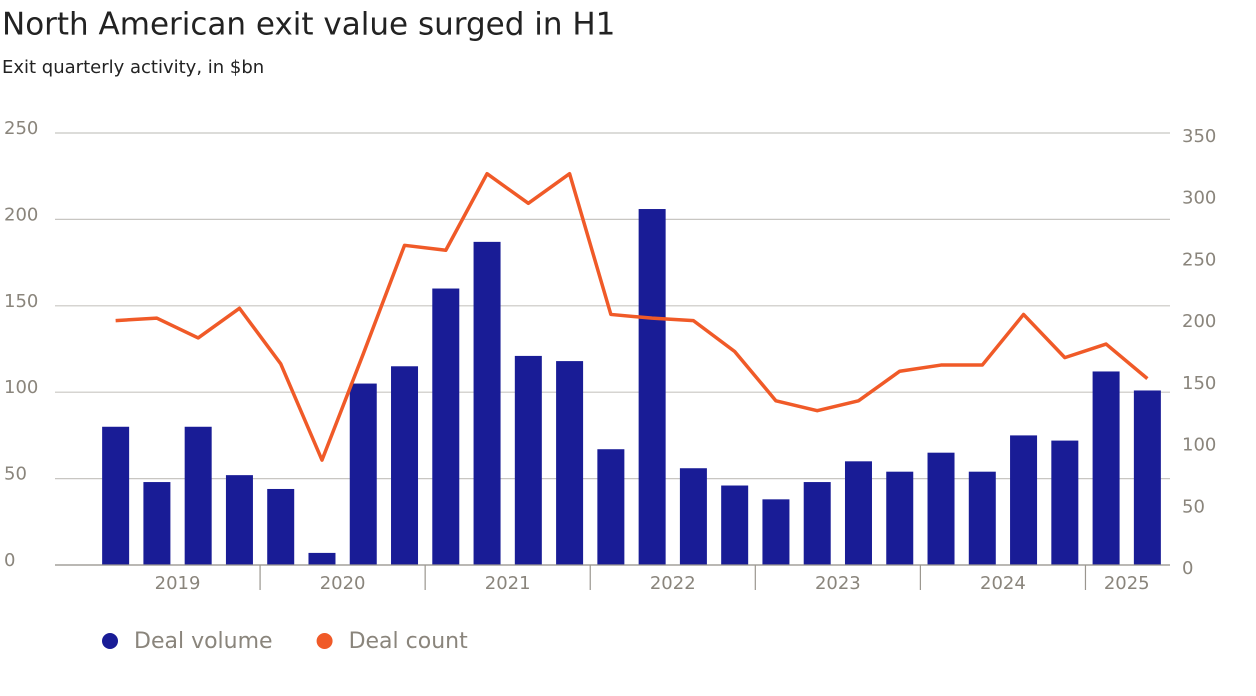 This screenshot has height=696, width=1256. What do you see at coordinates (409, 641) in the screenshot?
I see `legend-label: Deal count` at bounding box center [409, 641].